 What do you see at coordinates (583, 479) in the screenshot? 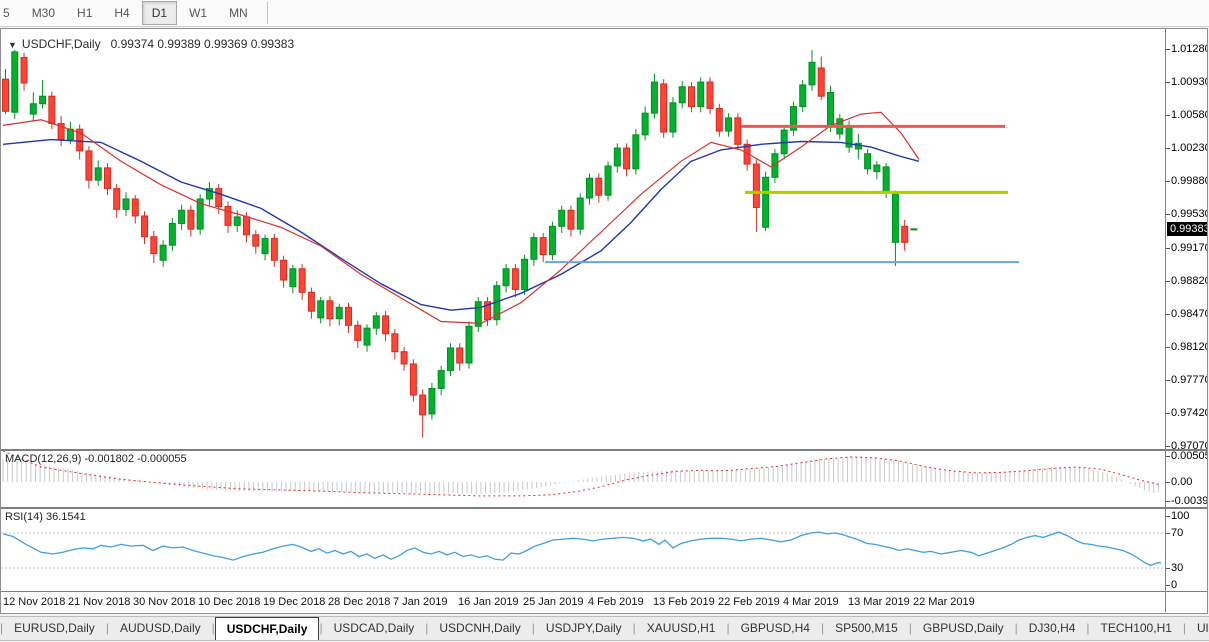
I see `macd-canvas` at bounding box center [583, 479].